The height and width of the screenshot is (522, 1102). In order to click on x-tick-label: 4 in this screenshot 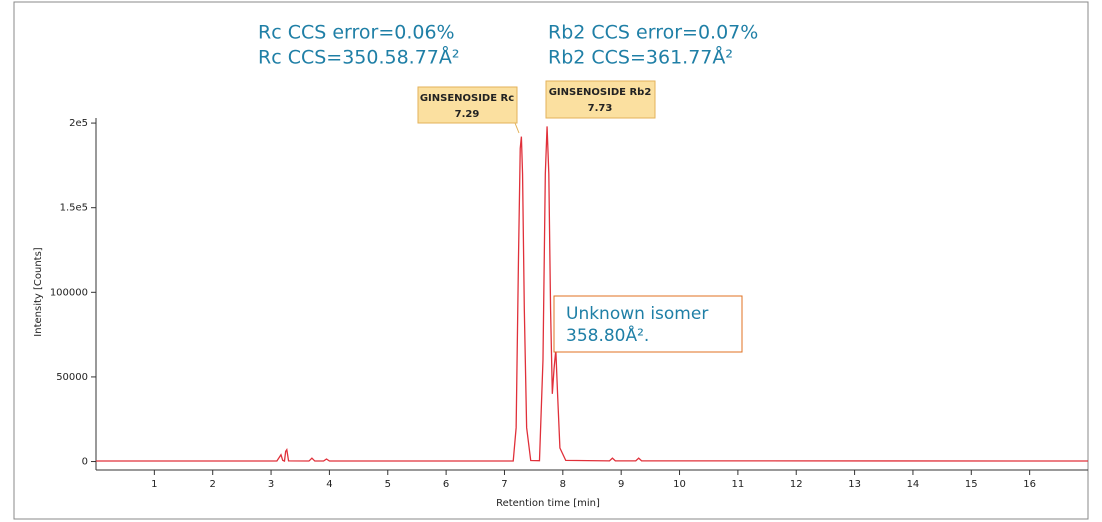, I will do `click(329, 484)`.